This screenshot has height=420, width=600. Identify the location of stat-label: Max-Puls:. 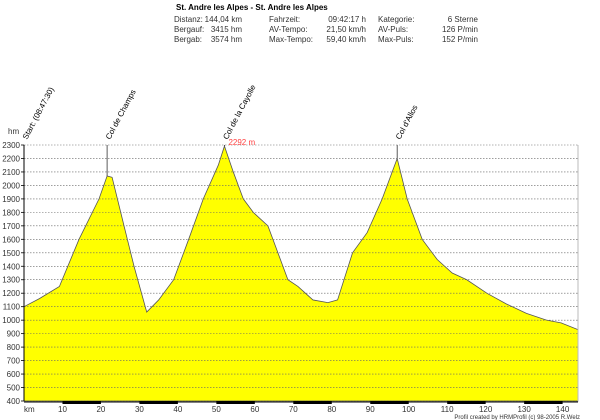
(396, 39).